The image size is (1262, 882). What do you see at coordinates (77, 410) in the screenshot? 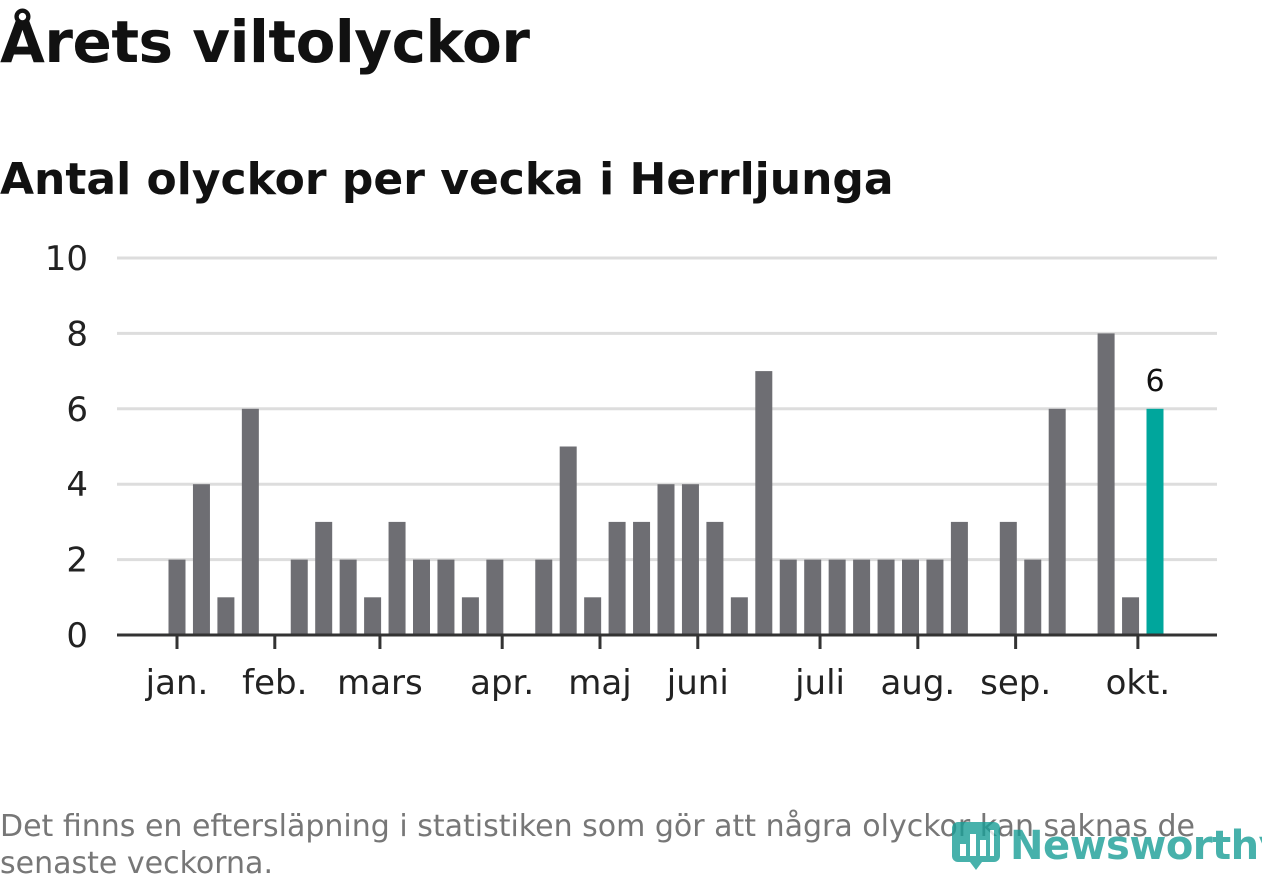
I see `y-tick-label: 6` at bounding box center [77, 410].